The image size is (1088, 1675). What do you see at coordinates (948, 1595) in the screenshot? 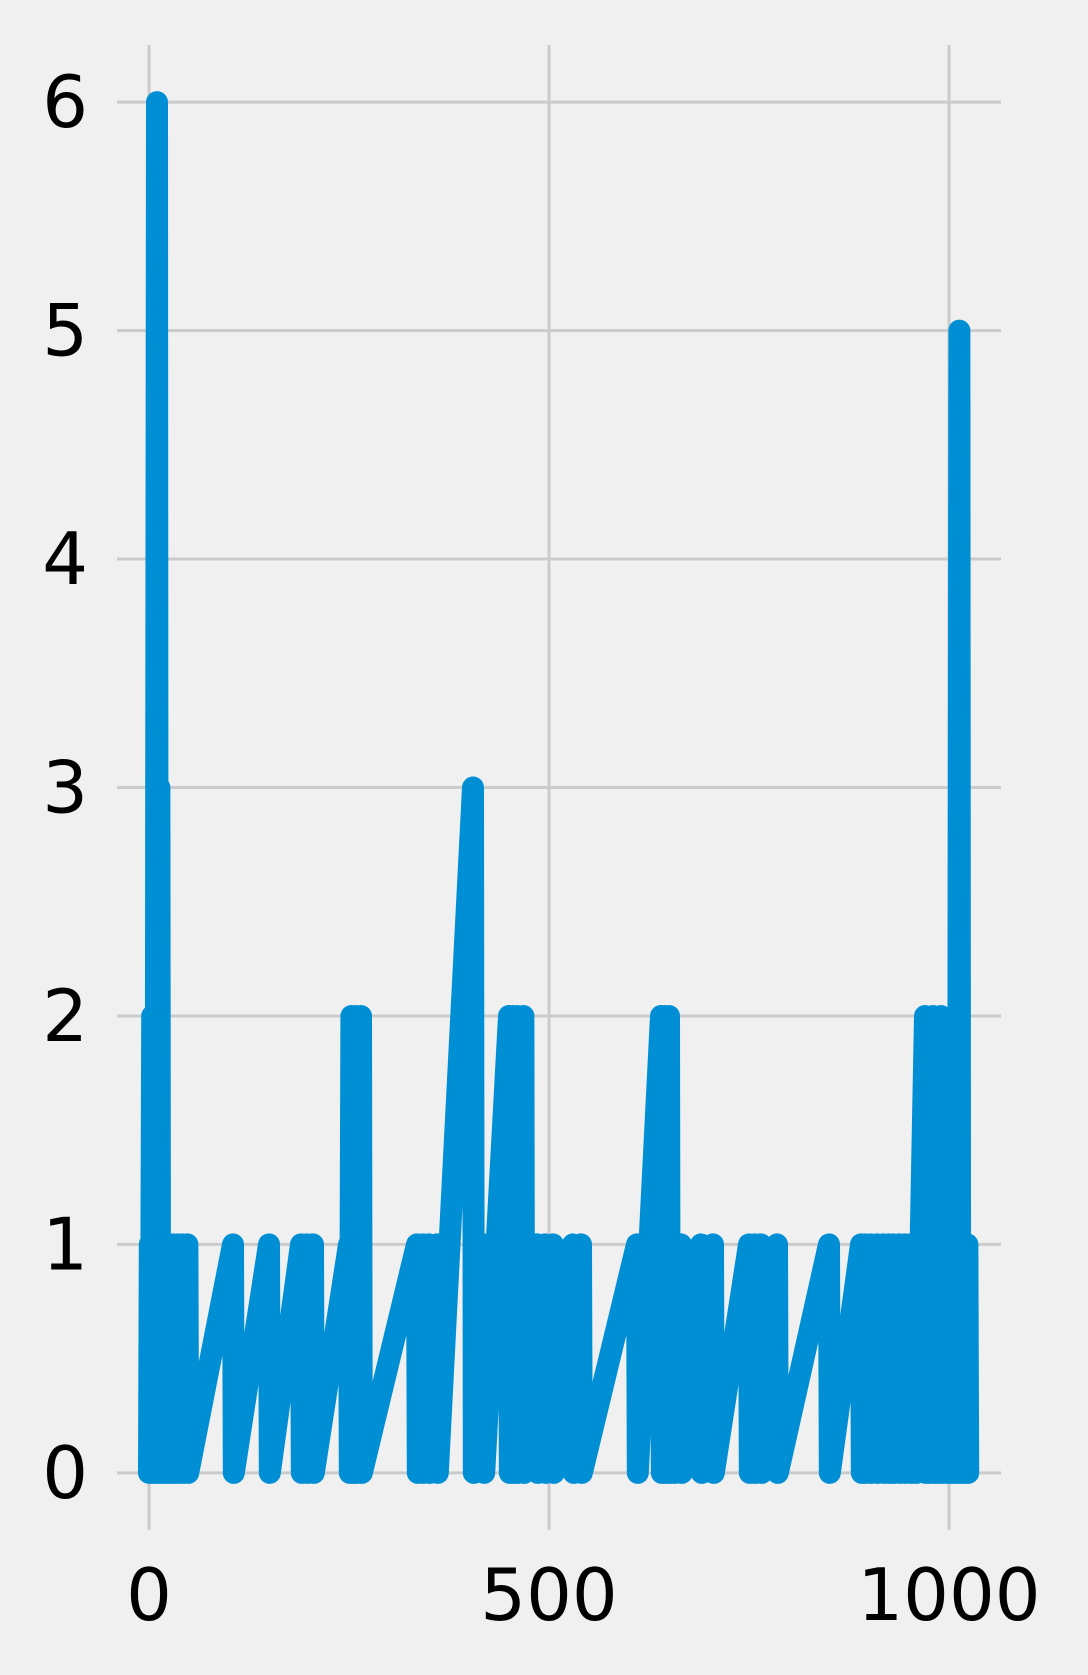
I see `x-tick-label-1000: 1000` at bounding box center [948, 1595].